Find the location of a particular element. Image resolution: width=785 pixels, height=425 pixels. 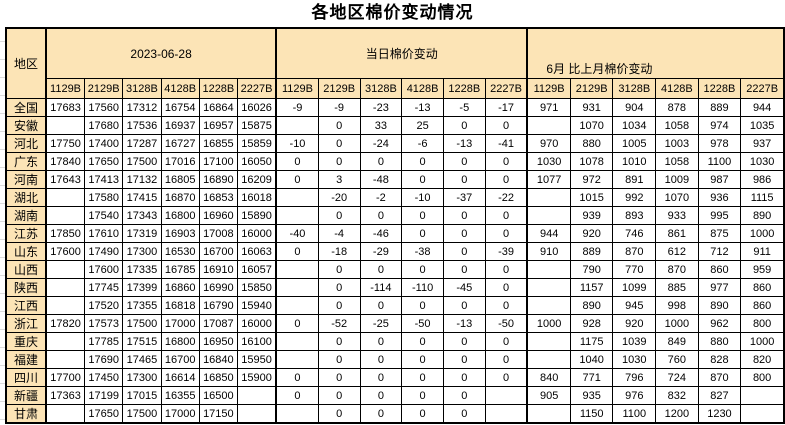

prices-cell: 16870 is located at coordinates (180, 197).